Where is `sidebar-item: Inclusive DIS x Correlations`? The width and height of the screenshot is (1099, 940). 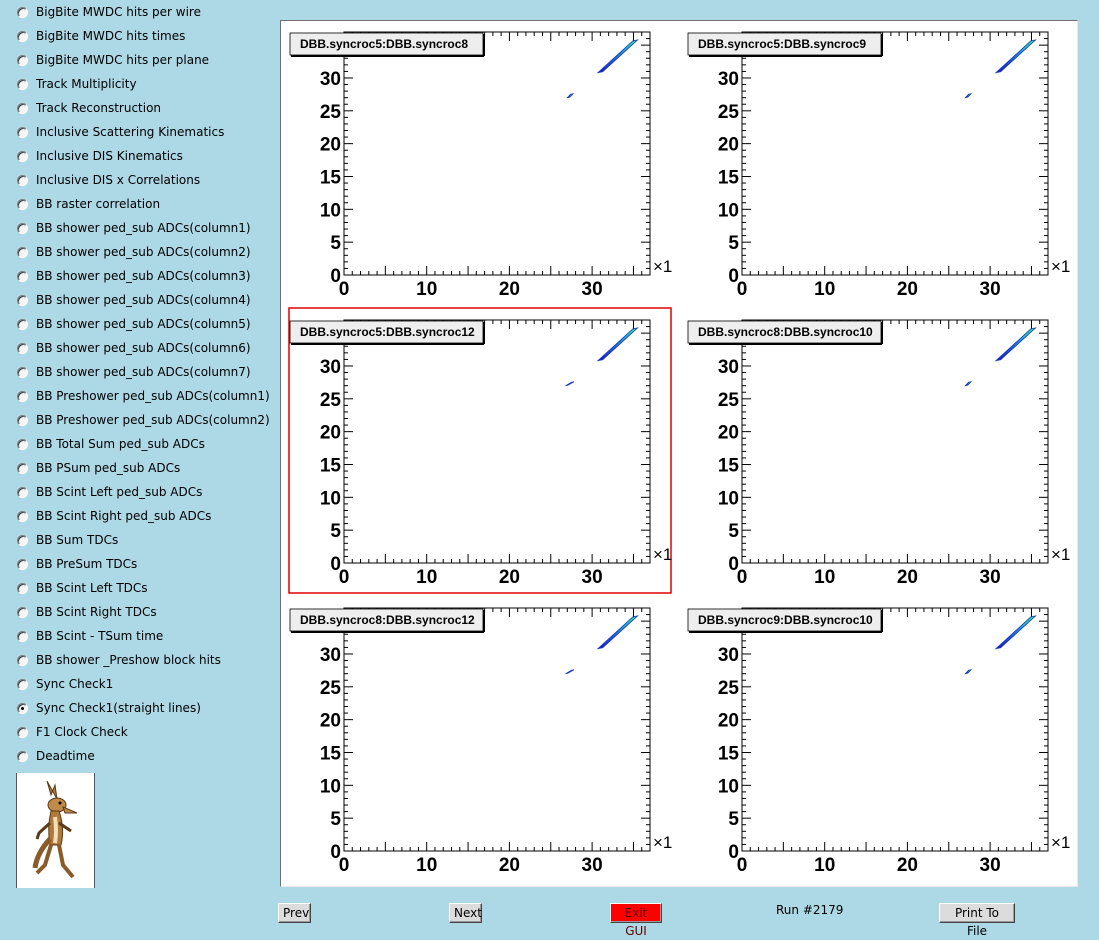 sidebar-item: Inclusive DIS x Correlations is located at coordinates (108, 180).